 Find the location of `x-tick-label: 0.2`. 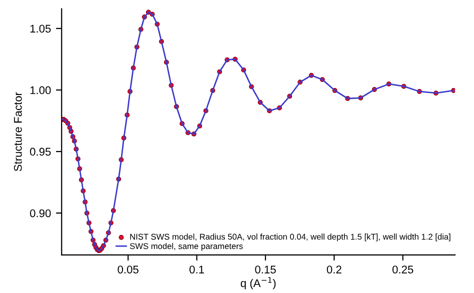

x-tick-label: 0.2 is located at coordinates (334, 270).